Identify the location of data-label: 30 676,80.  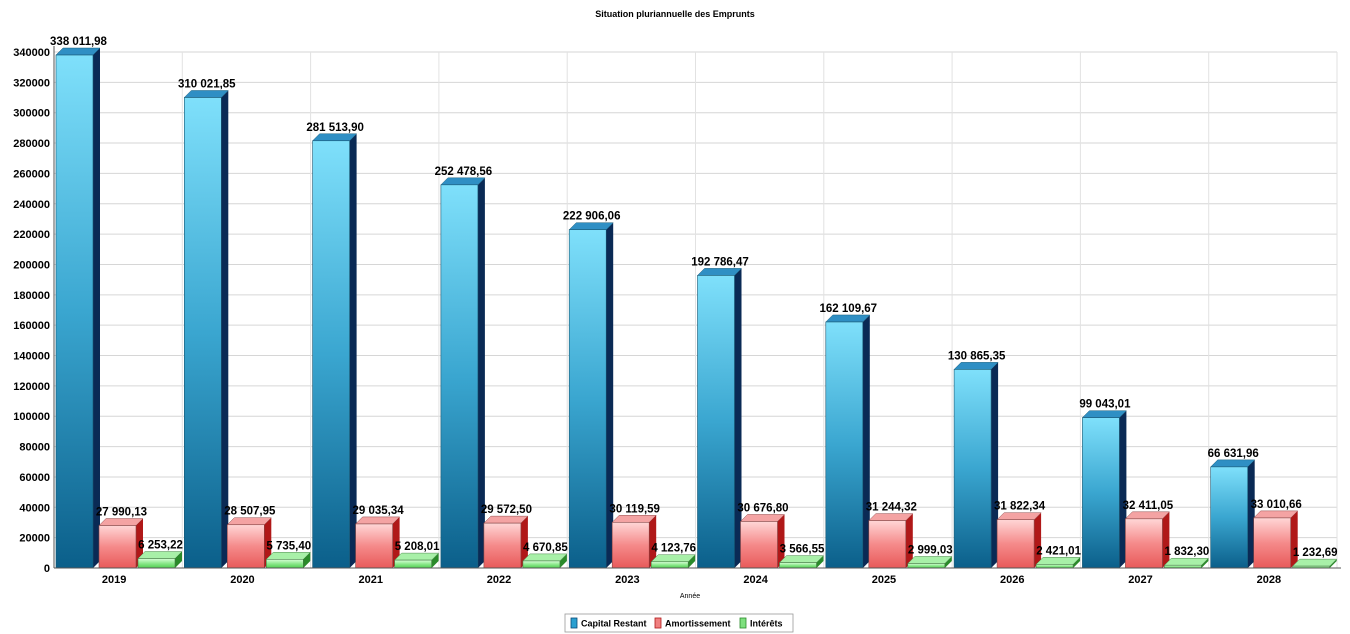
(762, 508).